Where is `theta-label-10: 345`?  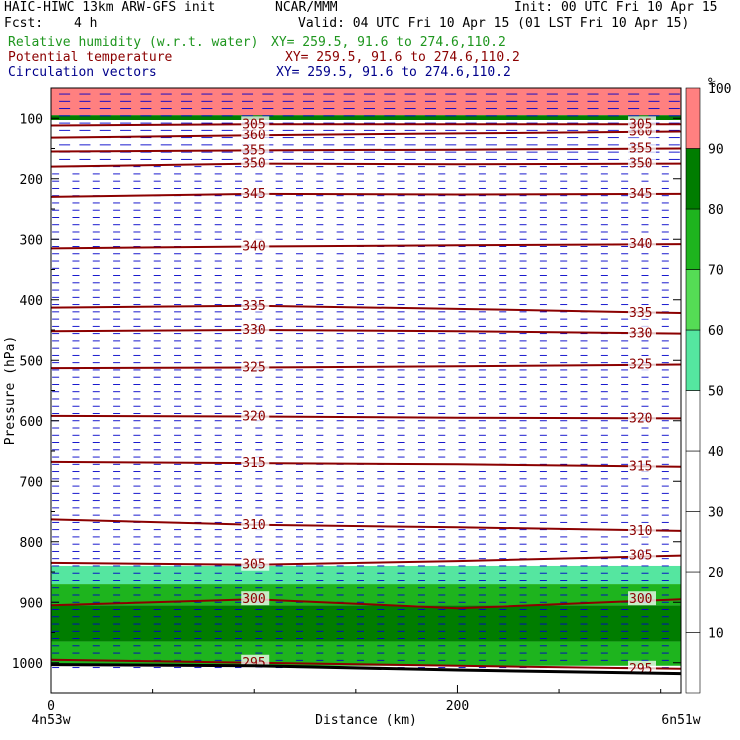 theta-label-10: 345 is located at coordinates (253, 194).